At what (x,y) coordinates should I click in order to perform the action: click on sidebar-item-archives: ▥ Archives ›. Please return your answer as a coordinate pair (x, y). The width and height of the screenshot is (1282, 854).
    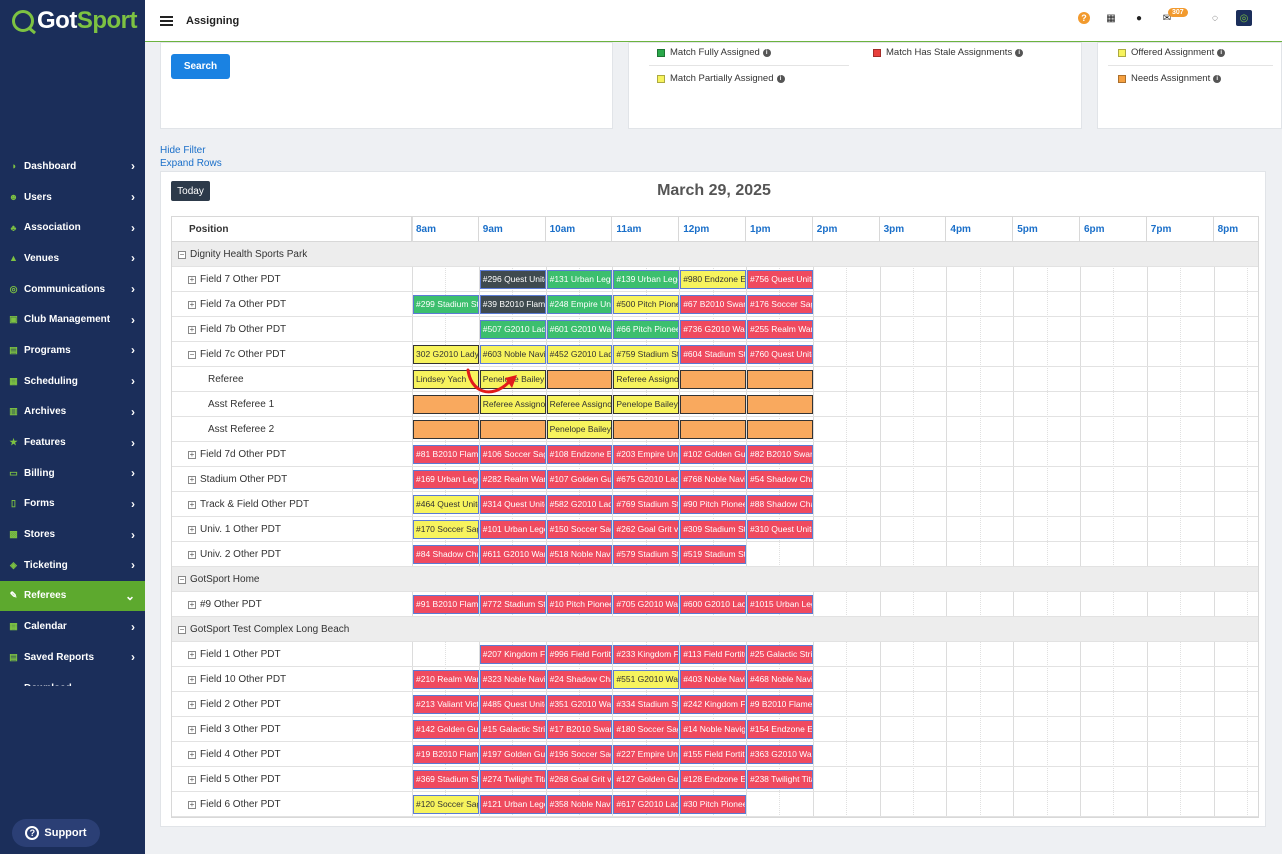
    Looking at the image, I should click on (72, 412).